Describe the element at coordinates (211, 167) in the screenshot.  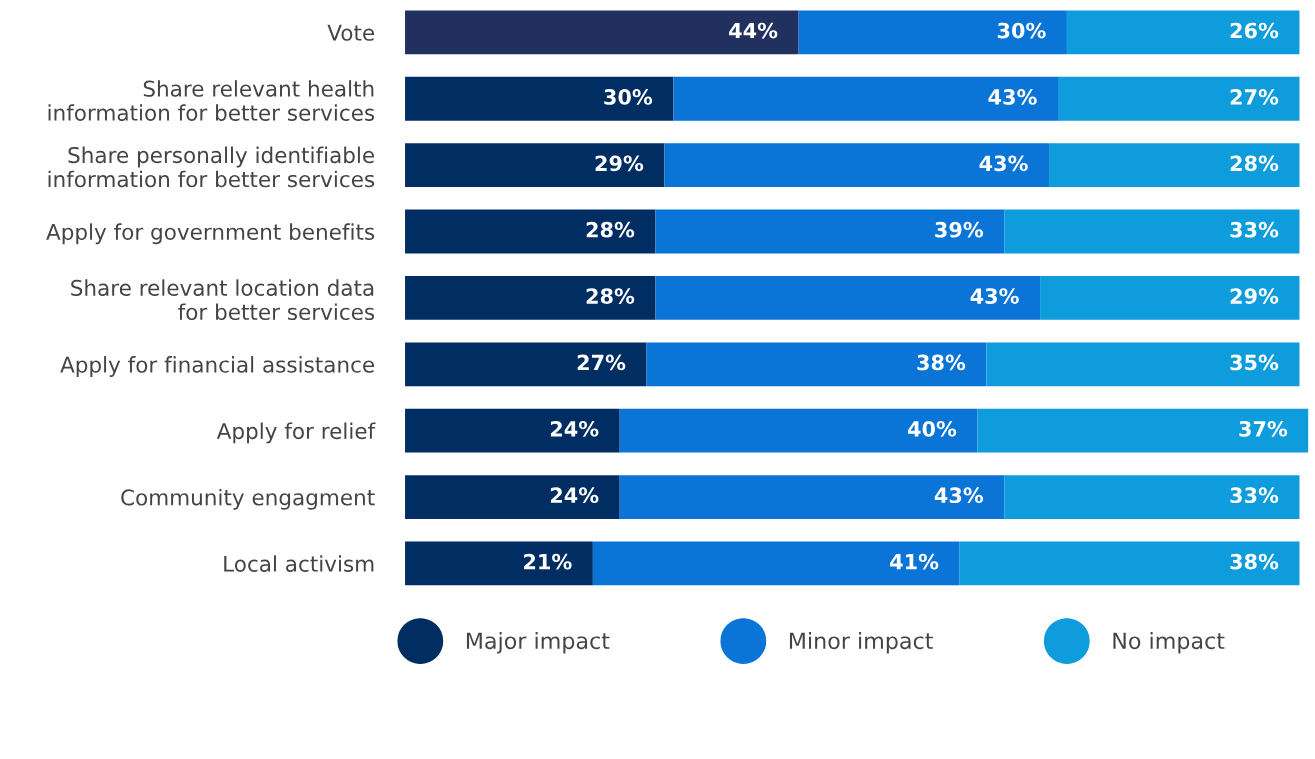
I see `y-tick-label: Share personally identifiable information for better services` at that location.